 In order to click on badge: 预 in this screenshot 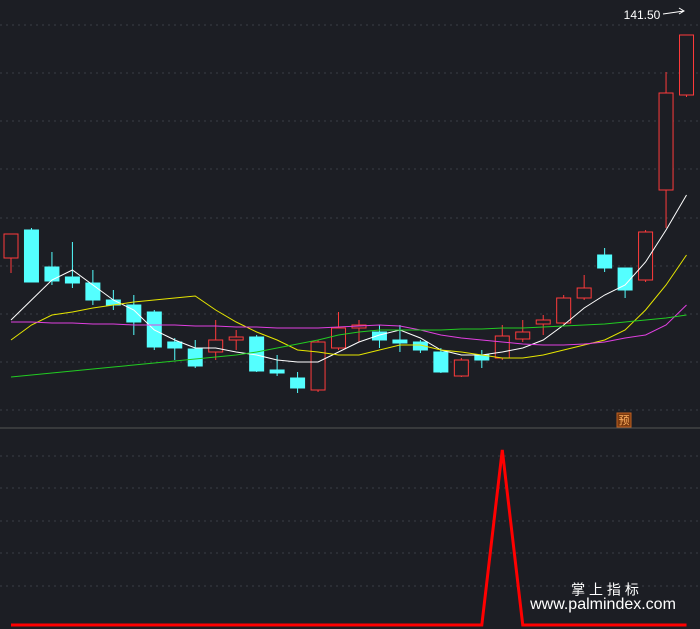, I will do `click(624, 420)`.